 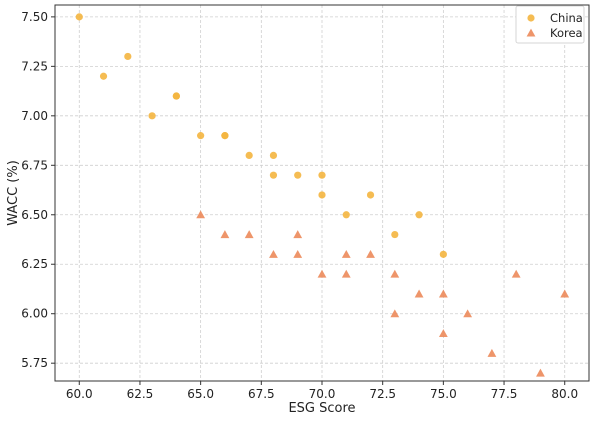 I want to click on y-tick-label: 6.00, so click(x=34, y=314).